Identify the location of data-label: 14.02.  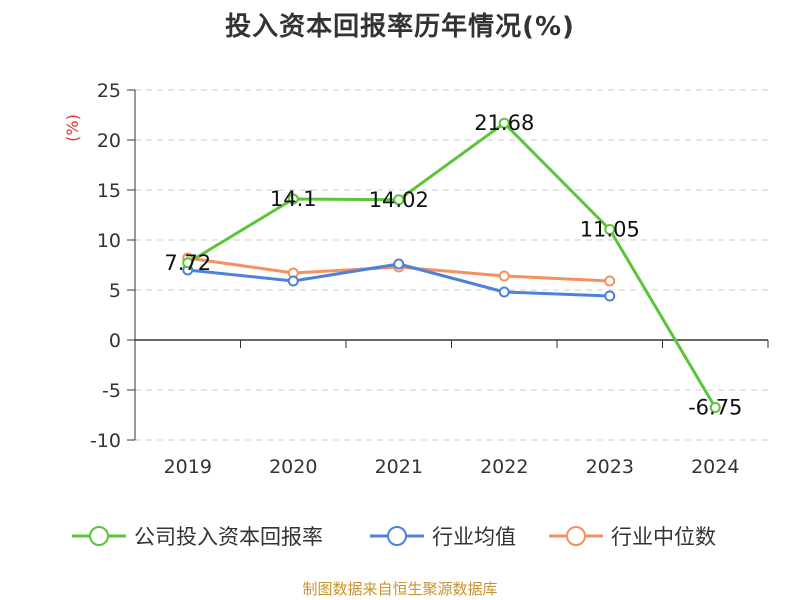
(399, 200).